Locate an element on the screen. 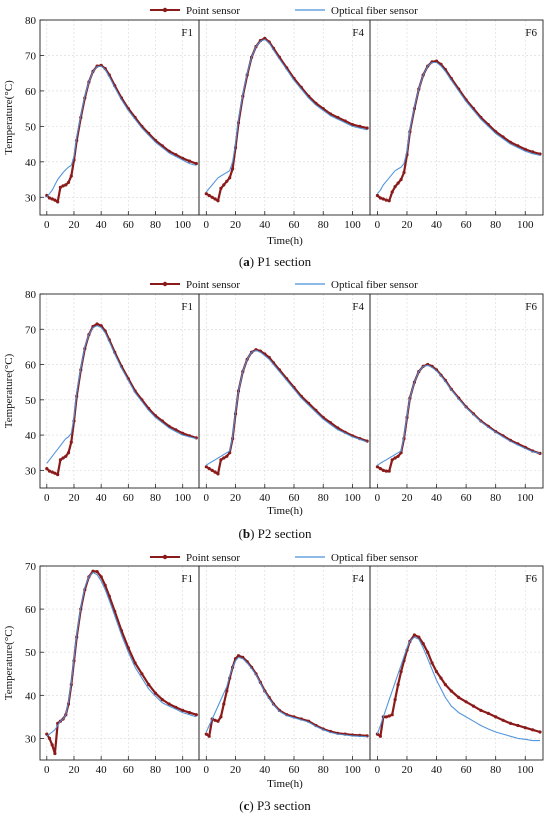 This screenshot has width=550, height=818. y-tick-label: 50 is located at coordinates (31, 401).